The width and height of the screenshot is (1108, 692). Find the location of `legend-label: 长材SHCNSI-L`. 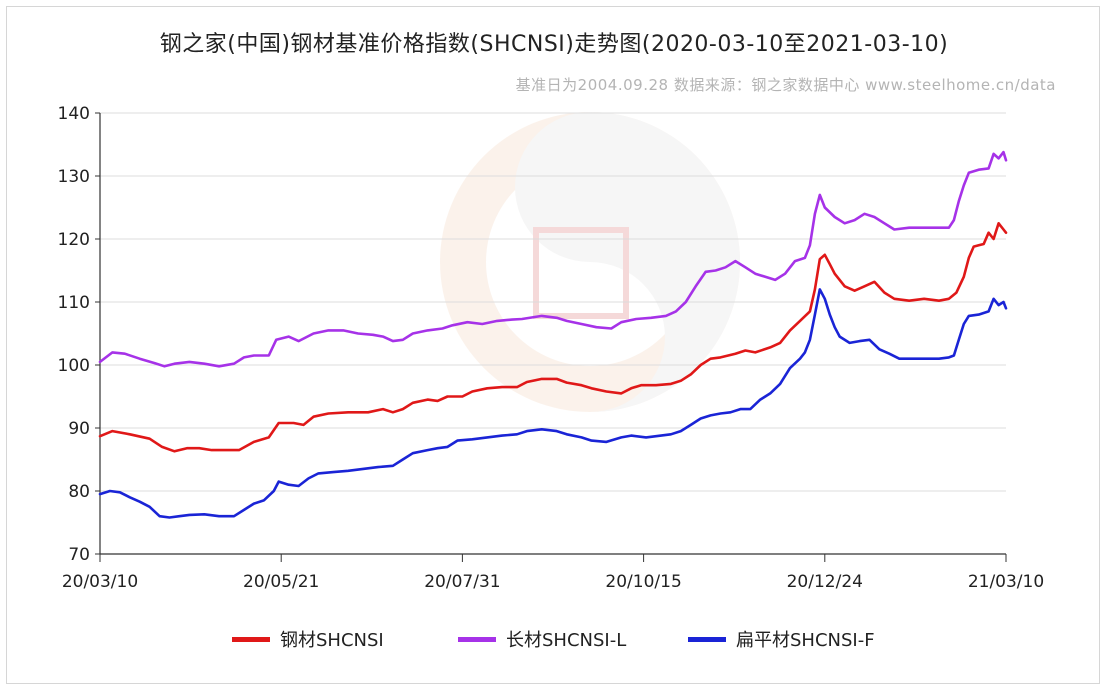

legend-label: 长材SHCNSI-L is located at coordinates (566, 640).